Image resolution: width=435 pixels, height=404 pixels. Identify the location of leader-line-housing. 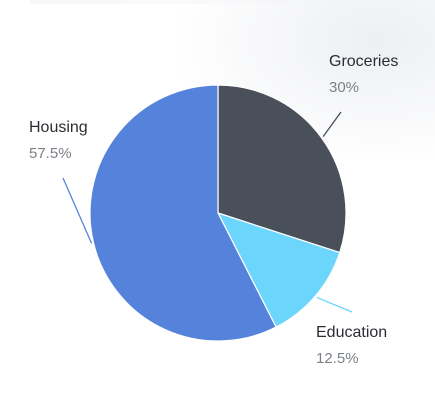
(77, 210).